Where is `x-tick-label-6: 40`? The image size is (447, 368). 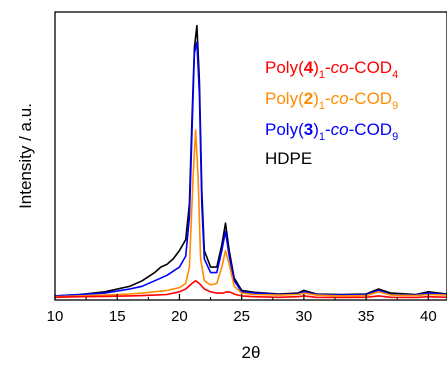 x-tick-label-6: 40 is located at coordinates (428, 316).